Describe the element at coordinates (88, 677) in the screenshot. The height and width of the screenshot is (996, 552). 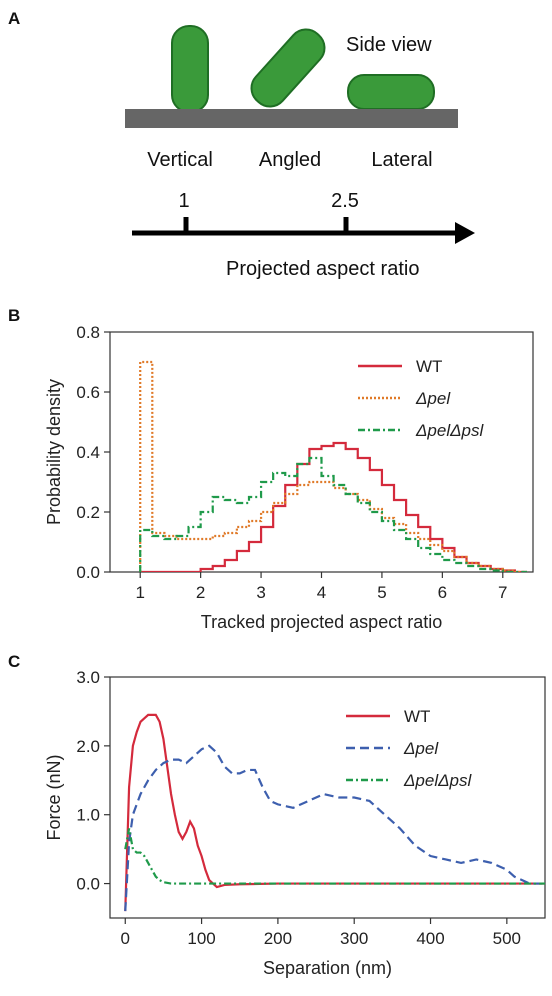
I see `y-tick-label: 3.0` at that location.